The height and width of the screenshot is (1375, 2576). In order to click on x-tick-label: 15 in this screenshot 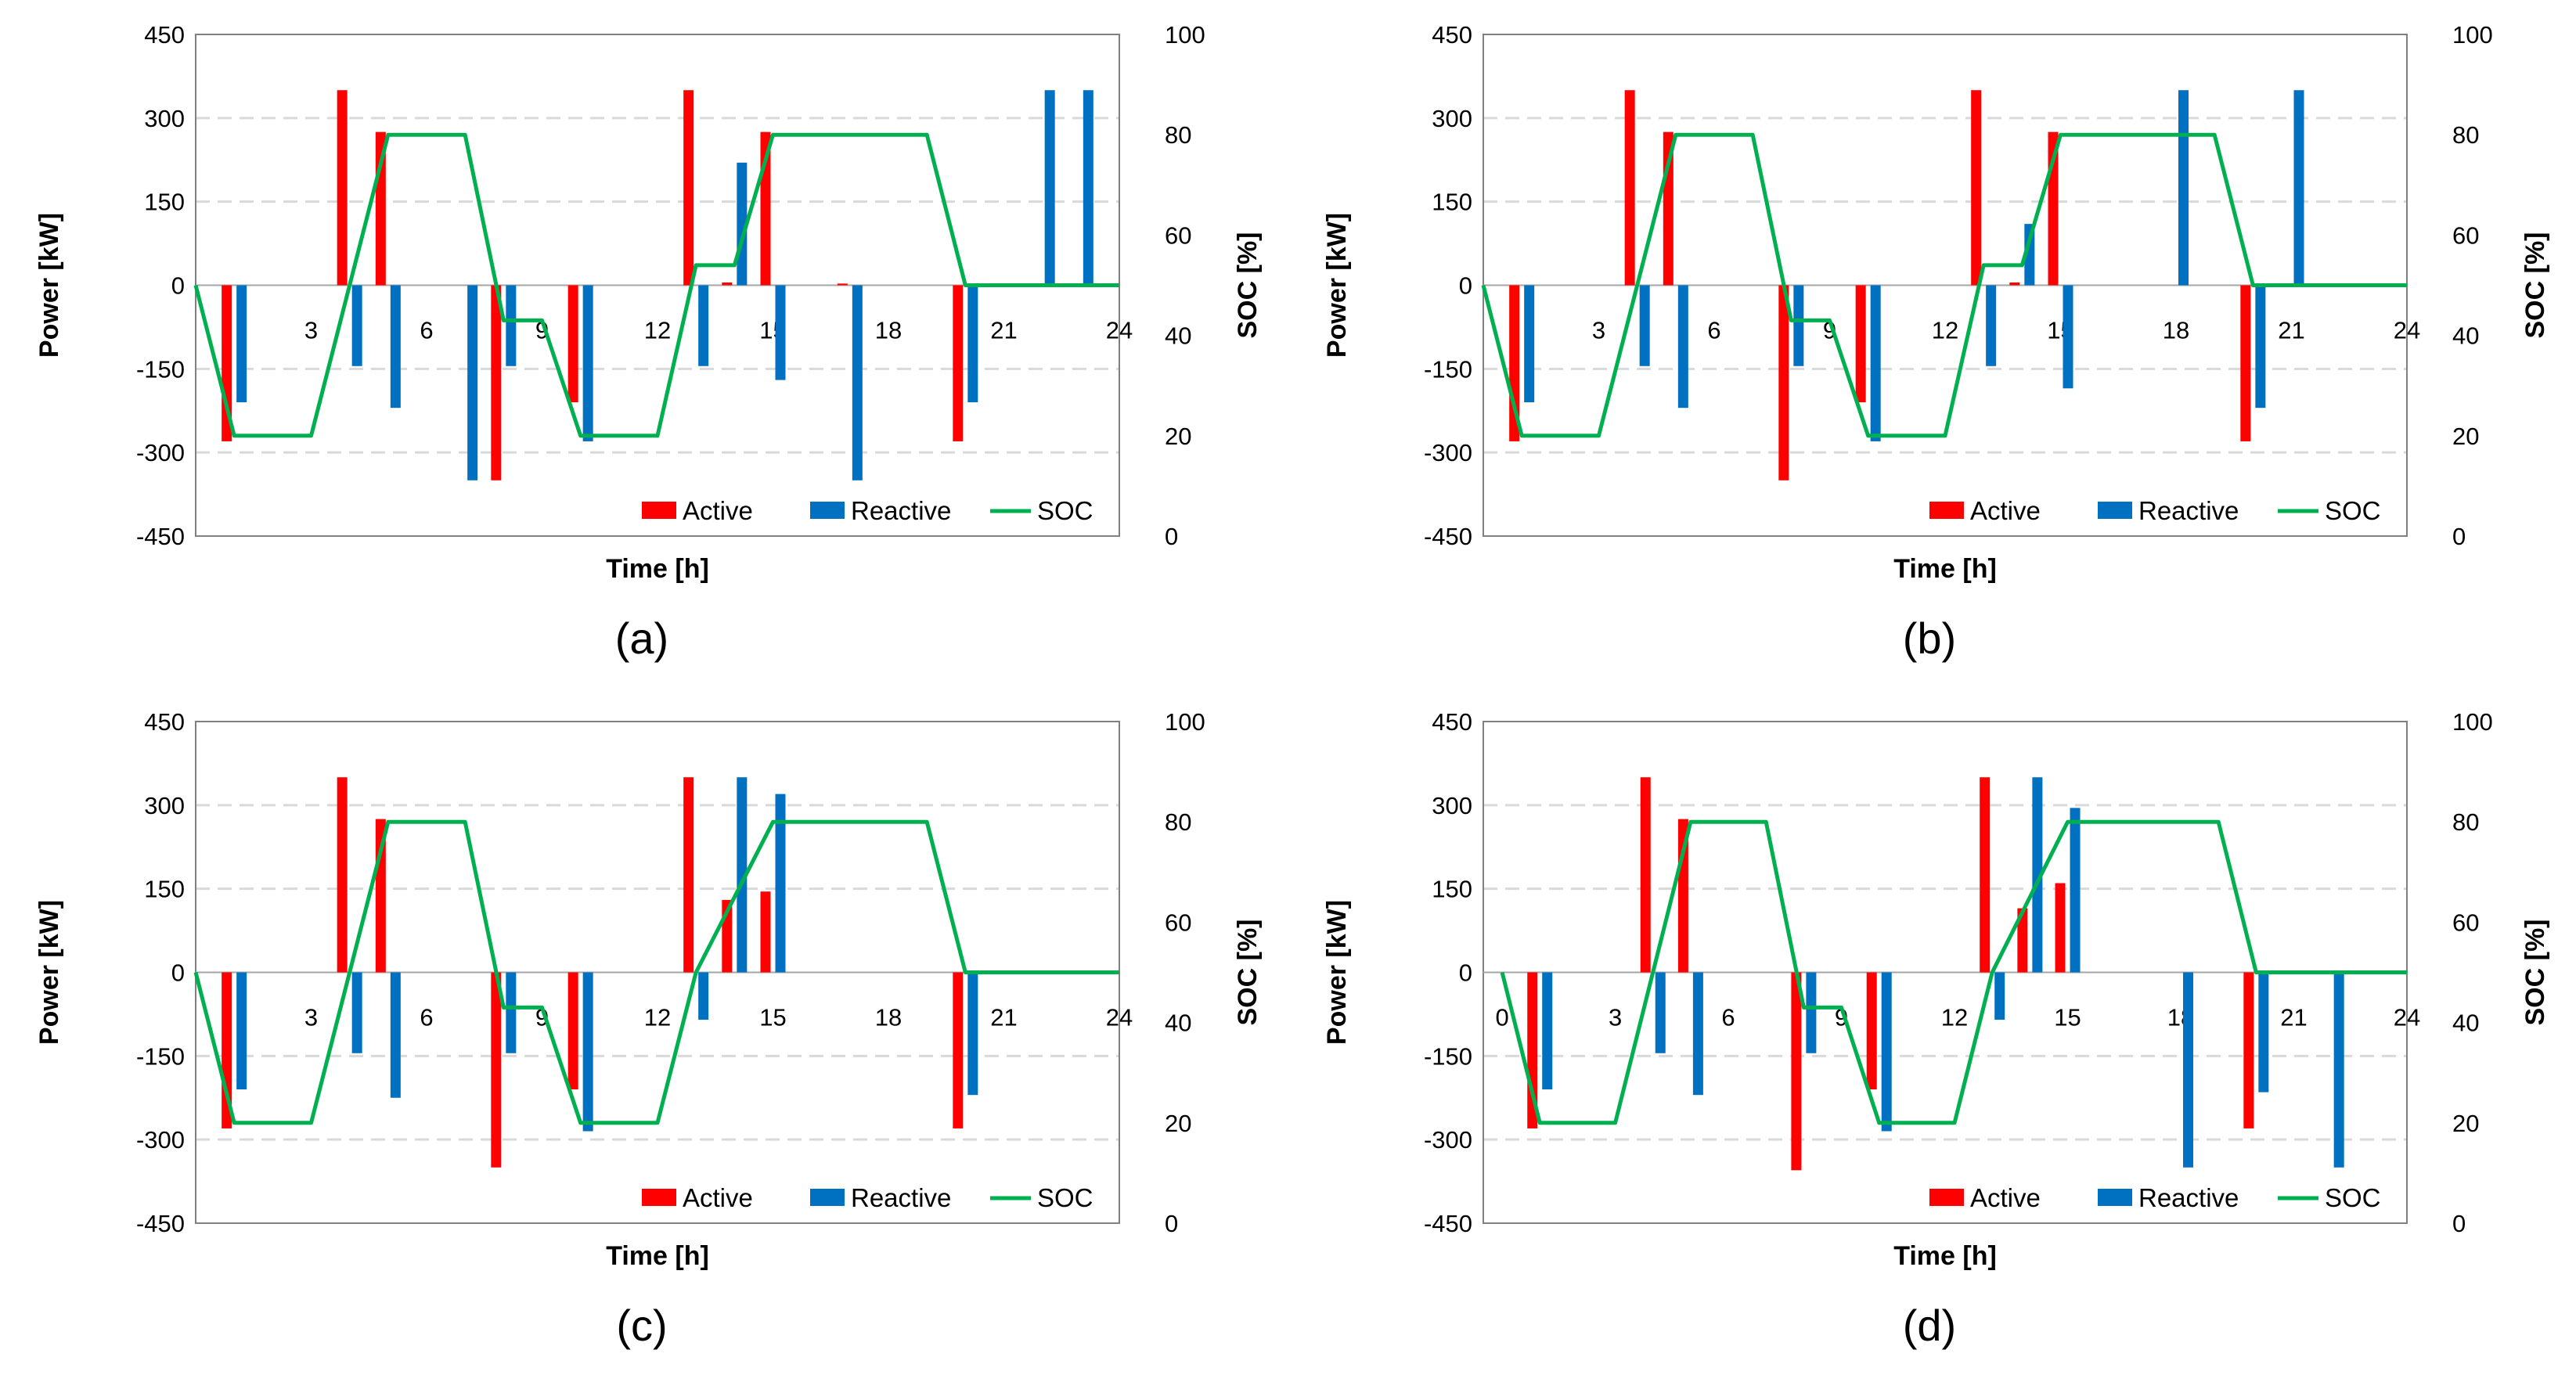, I will do `click(772, 1017)`.